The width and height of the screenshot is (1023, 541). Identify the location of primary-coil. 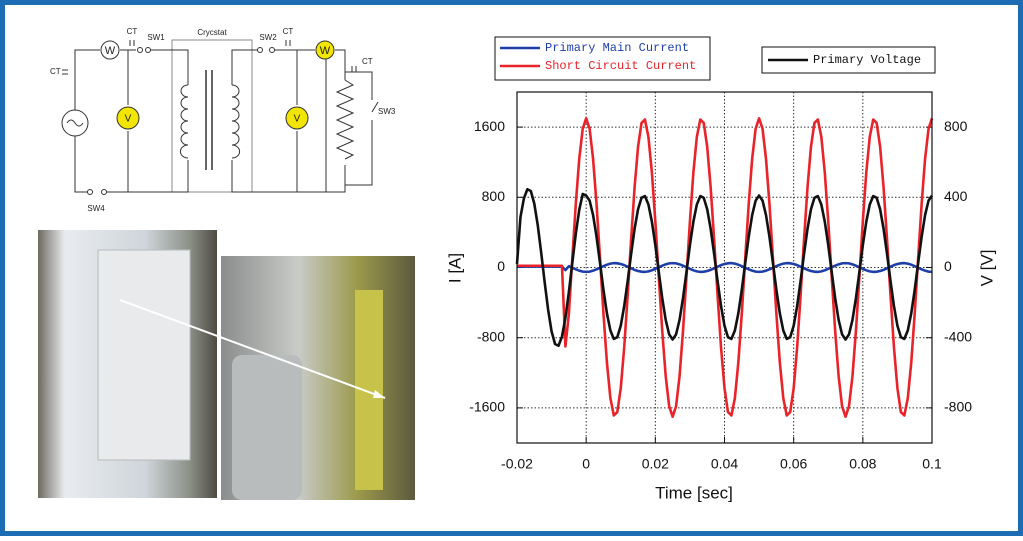
(184, 121).